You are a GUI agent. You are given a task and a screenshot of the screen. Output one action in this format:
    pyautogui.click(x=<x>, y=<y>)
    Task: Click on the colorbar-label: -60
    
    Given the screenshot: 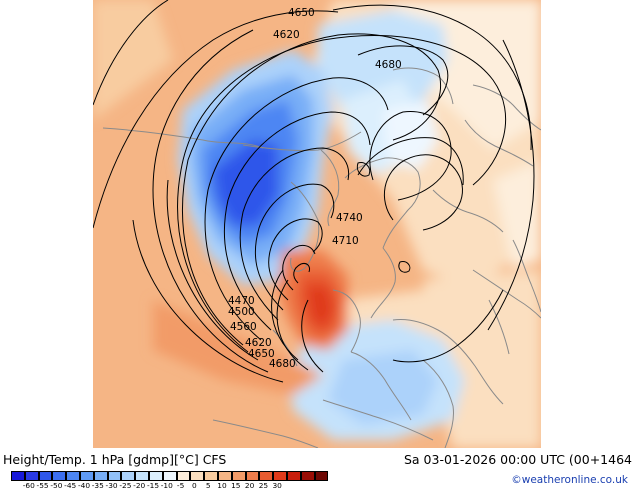 What is the action you would take?
    pyautogui.click(x=28, y=485)
    